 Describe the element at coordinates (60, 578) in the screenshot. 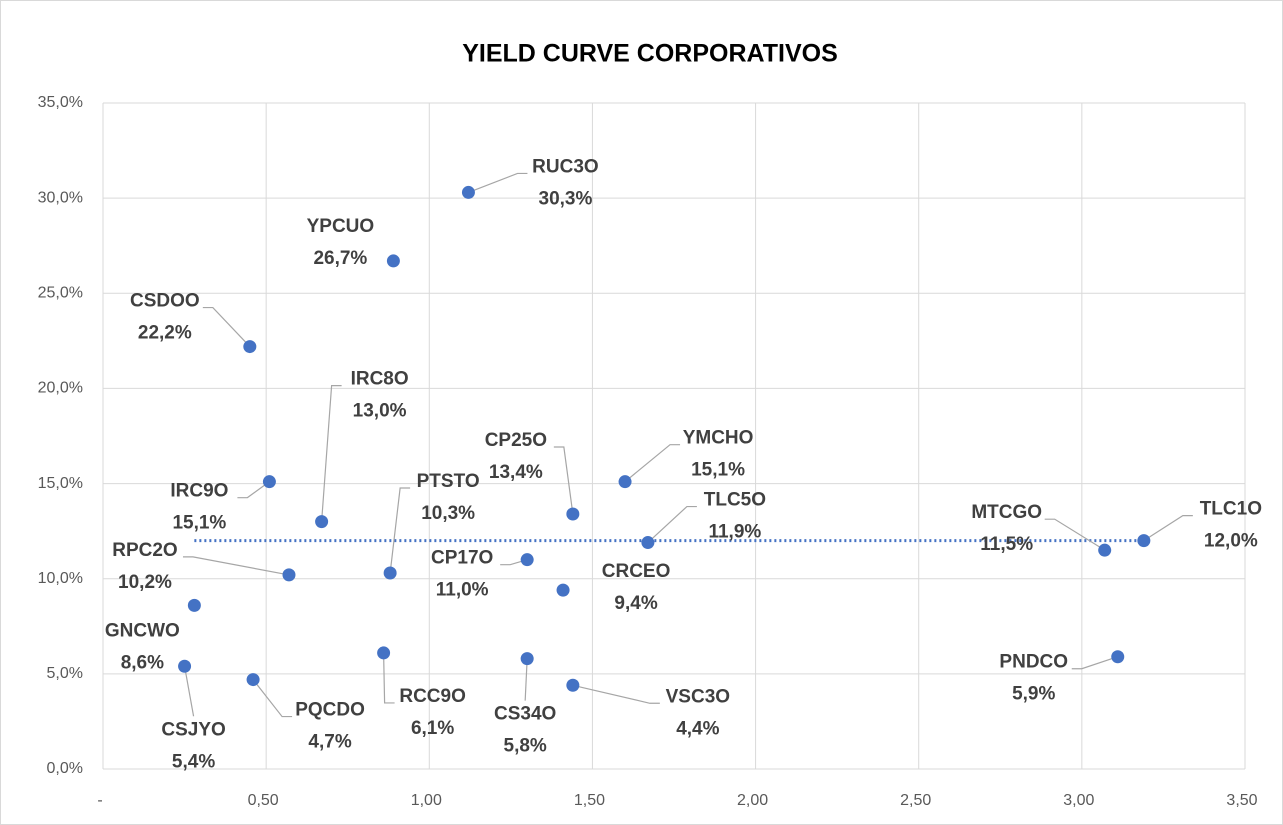

I see `y-tick-label: 10,0%` at that location.